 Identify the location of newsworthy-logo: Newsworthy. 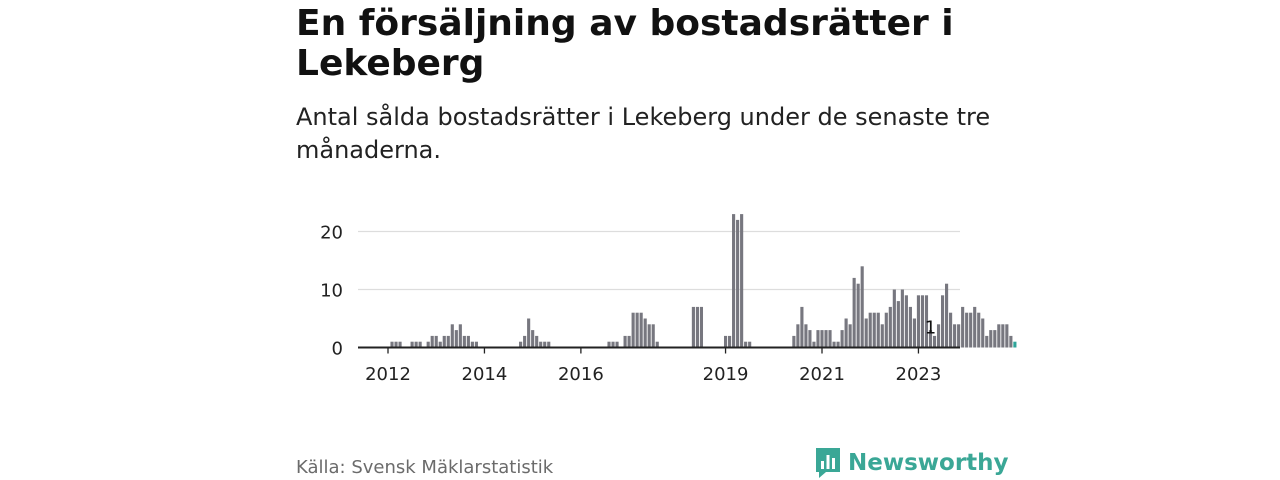
(911, 463).